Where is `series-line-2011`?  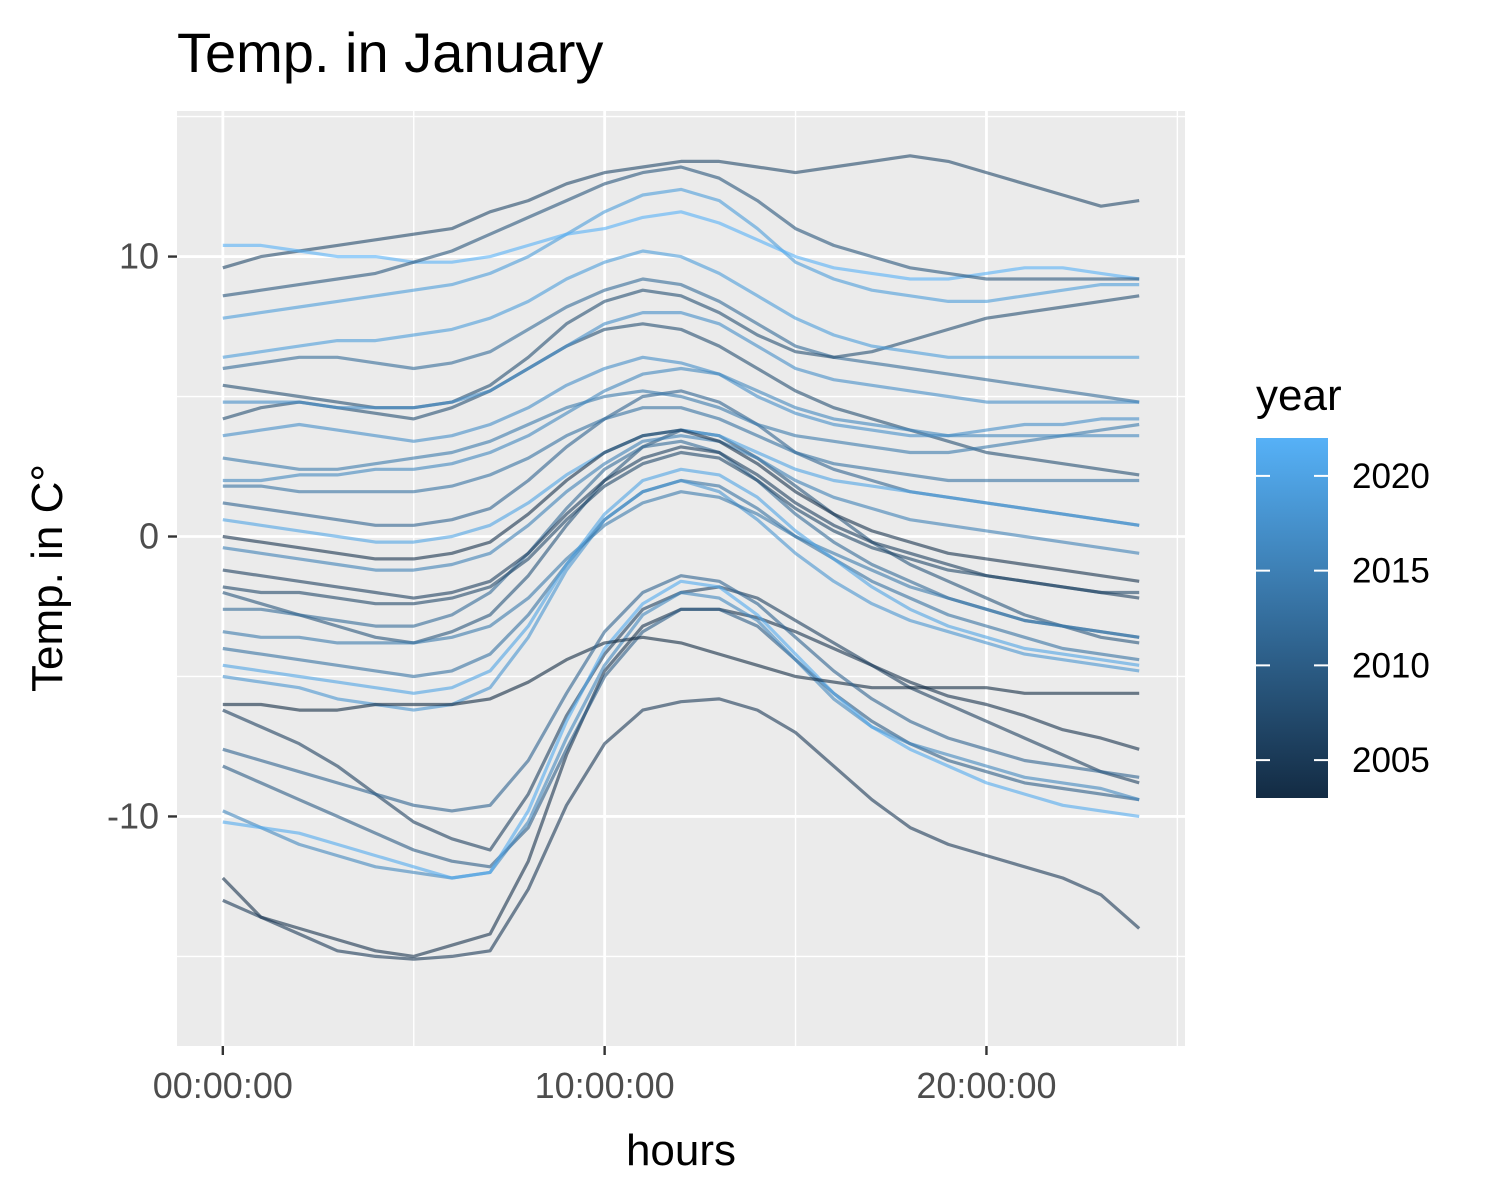
series-line-2011 is located at coordinates (681, 693).